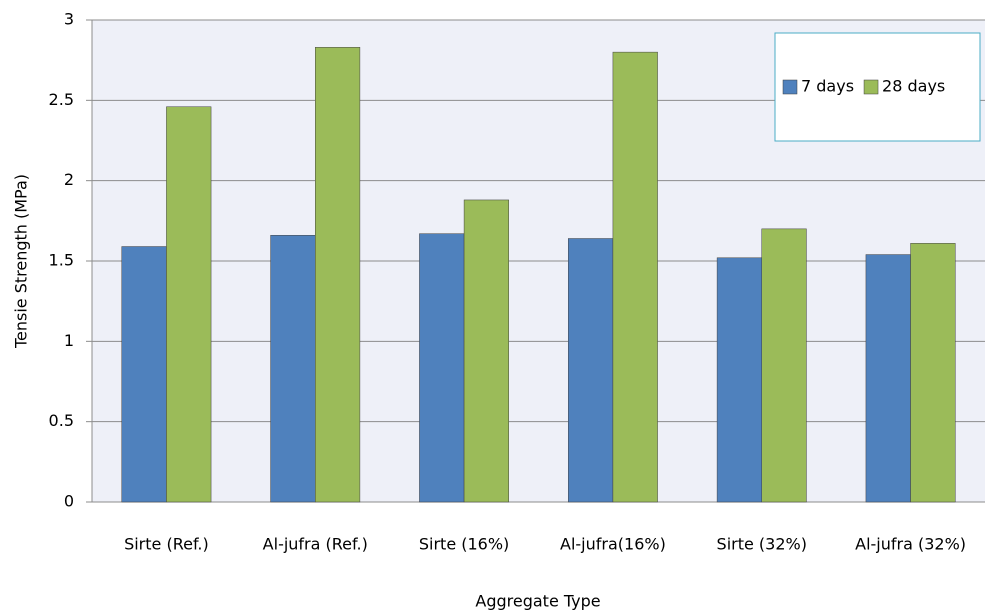 The width and height of the screenshot is (985, 616). I want to click on x-tick-label: Sirte (Ref.), so click(166, 544).